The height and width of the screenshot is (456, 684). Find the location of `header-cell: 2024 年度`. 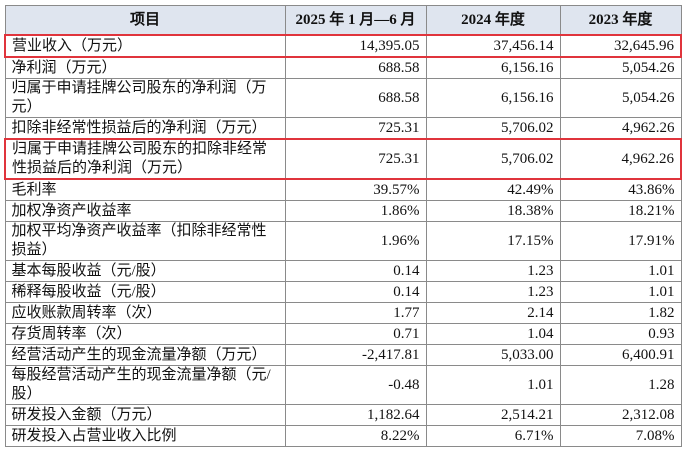

header-cell: 2024 年度 is located at coordinates (493, 20).